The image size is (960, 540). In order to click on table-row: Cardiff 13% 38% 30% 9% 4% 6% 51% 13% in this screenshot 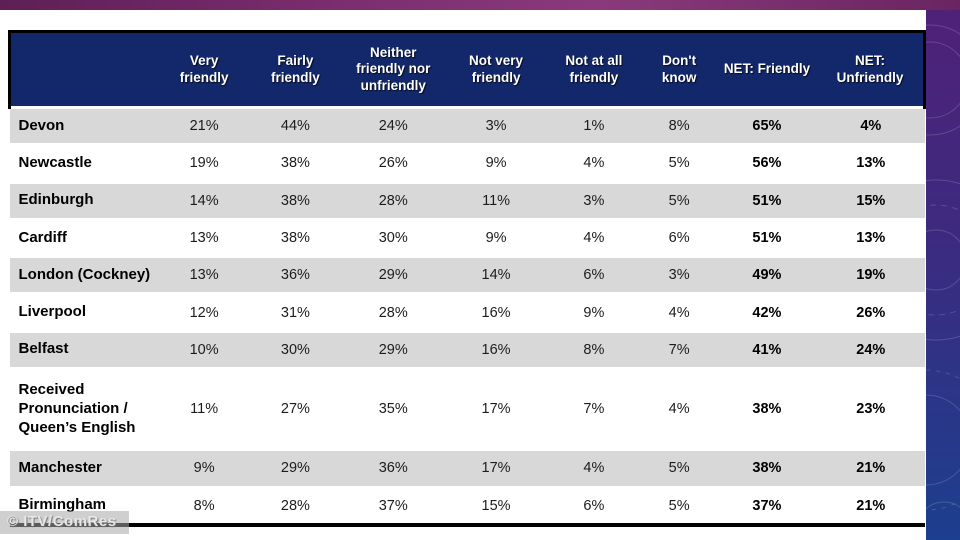, I will do `click(467, 239)`.